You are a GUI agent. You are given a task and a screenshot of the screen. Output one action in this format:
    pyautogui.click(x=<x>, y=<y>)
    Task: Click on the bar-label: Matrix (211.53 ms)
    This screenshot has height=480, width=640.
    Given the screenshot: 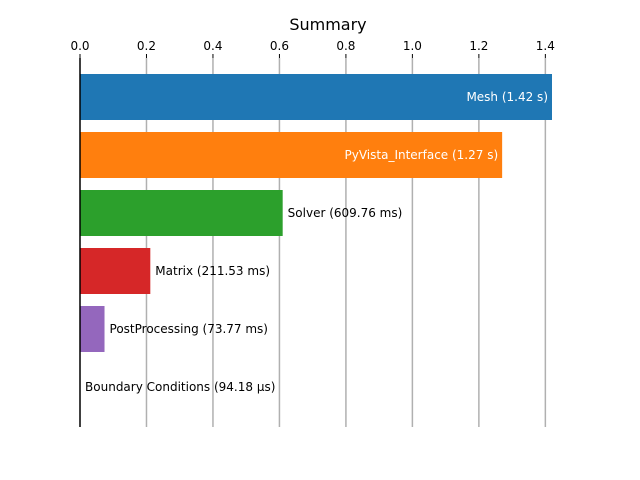 What is the action you would take?
    pyautogui.click(x=212, y=271)
    